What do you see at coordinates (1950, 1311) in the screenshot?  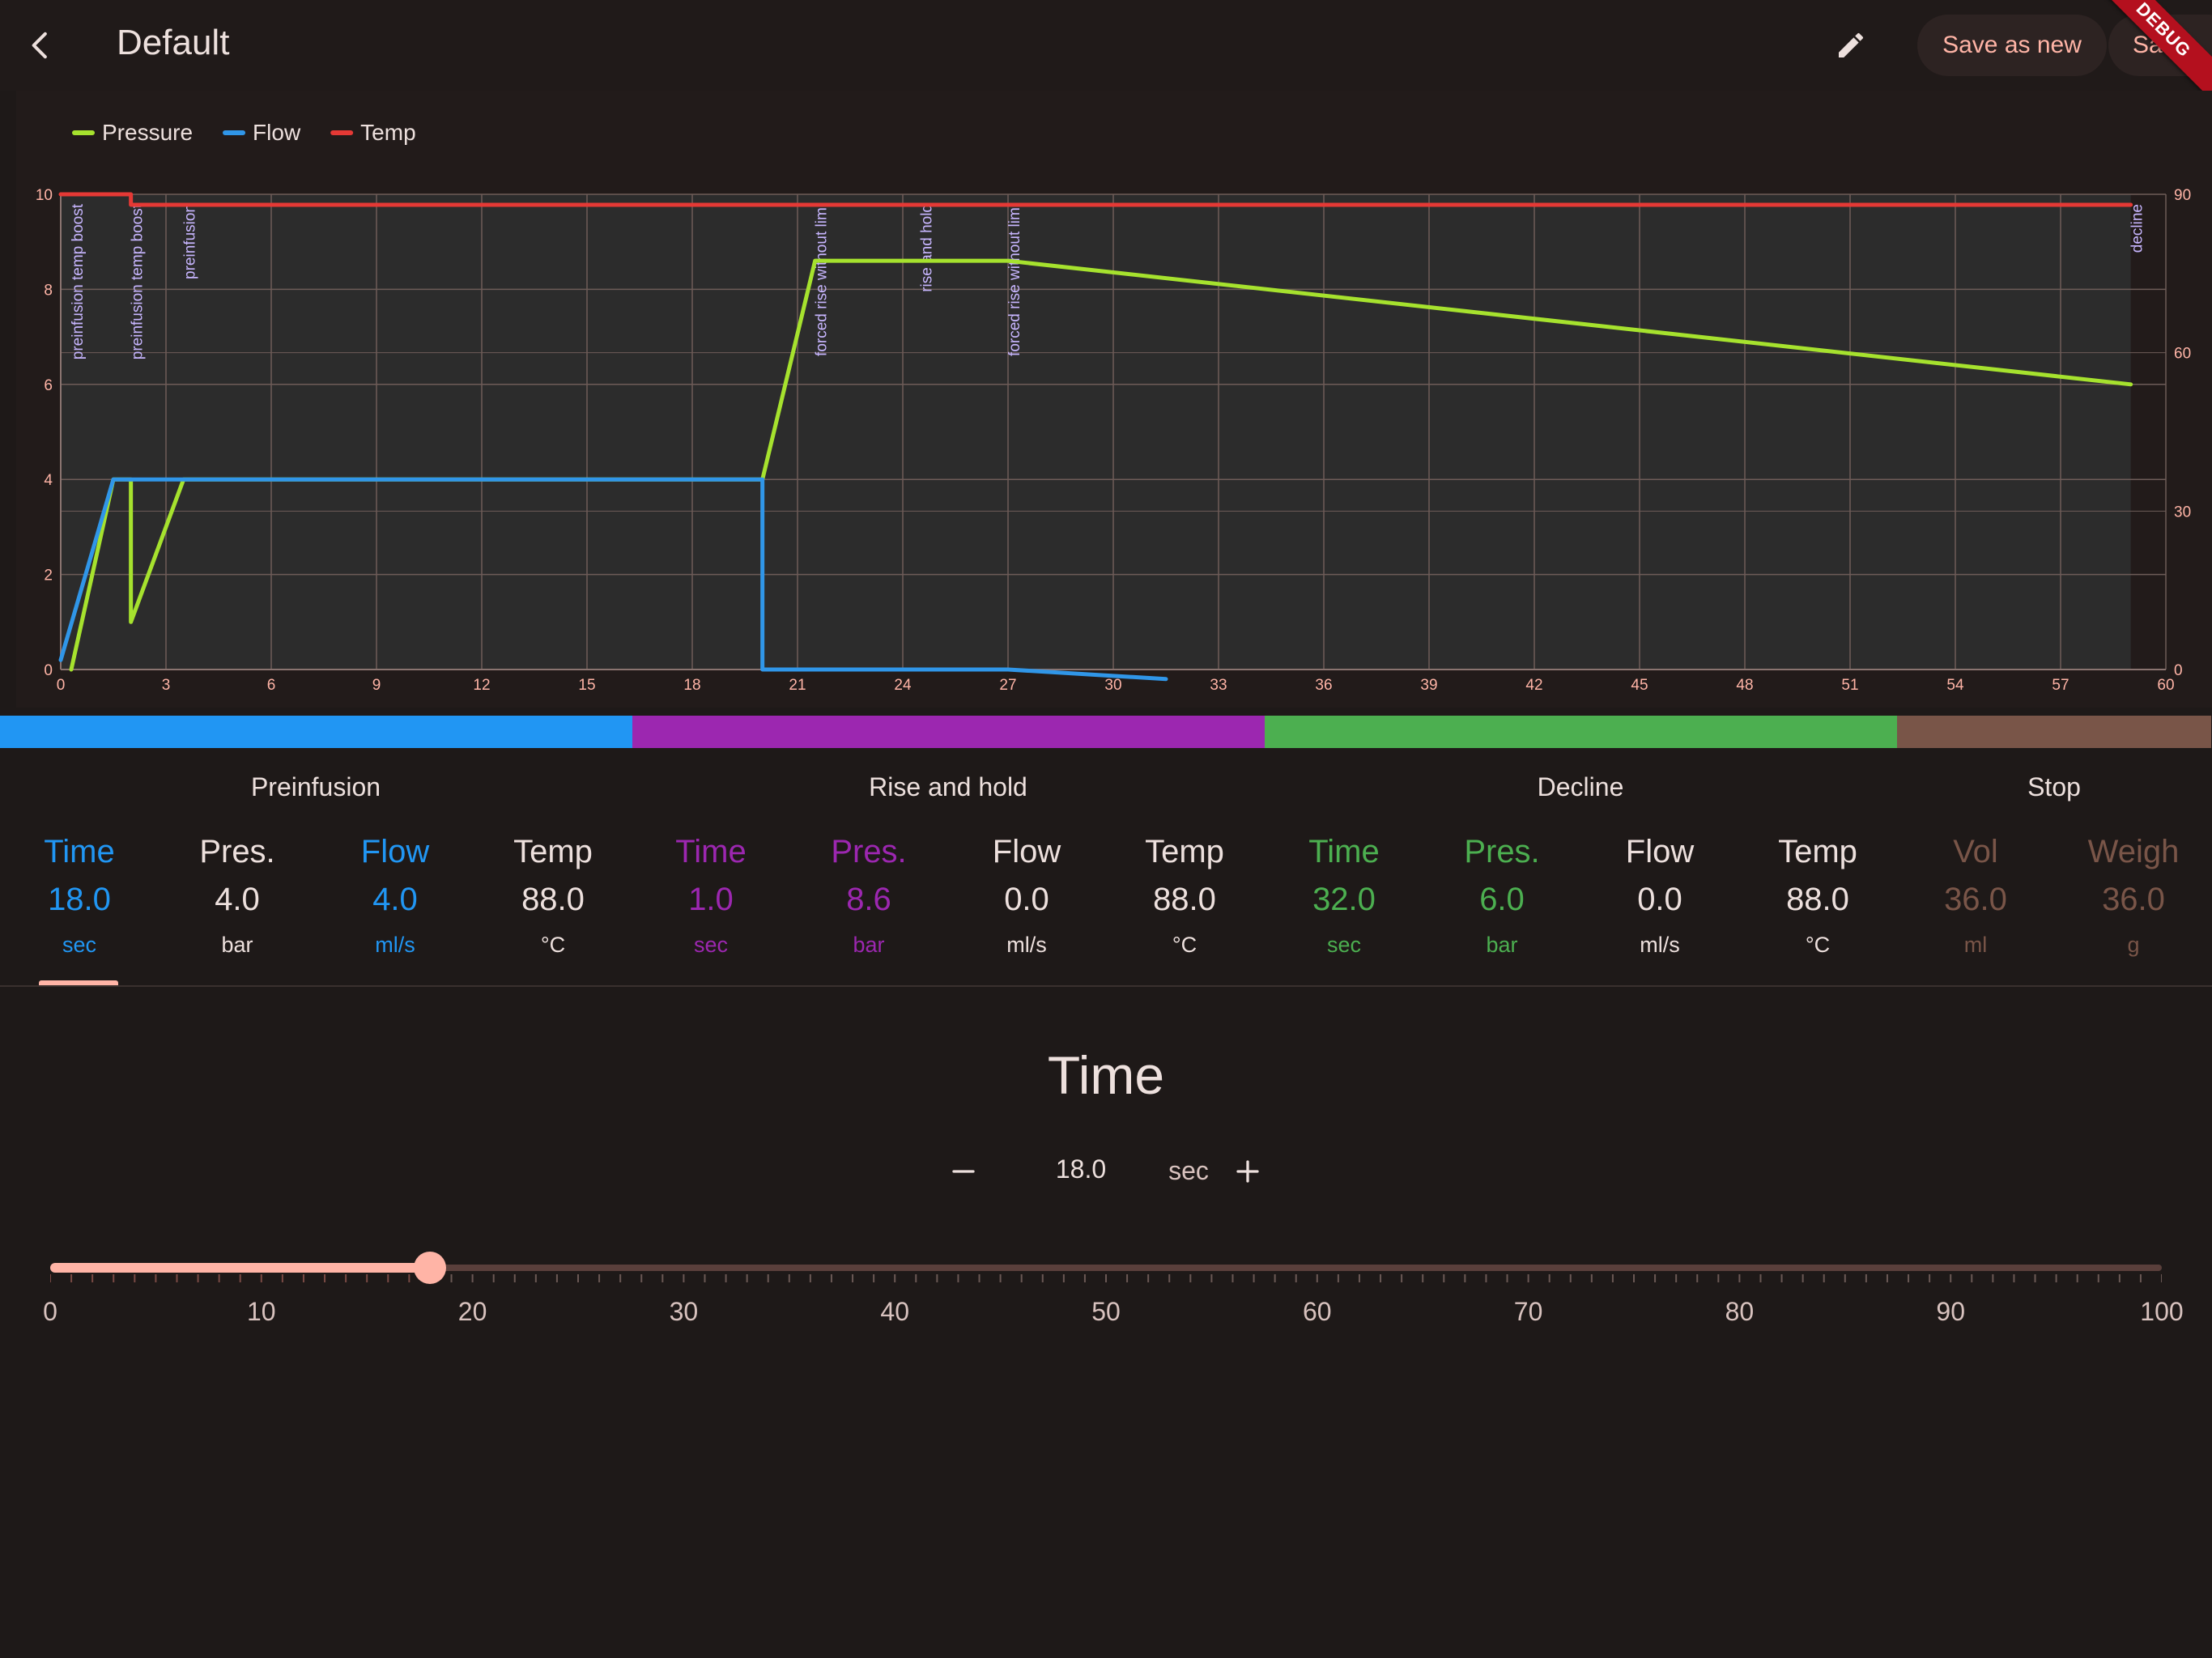 I see `slider-label: 90` at bounding box center [1950, 1311].